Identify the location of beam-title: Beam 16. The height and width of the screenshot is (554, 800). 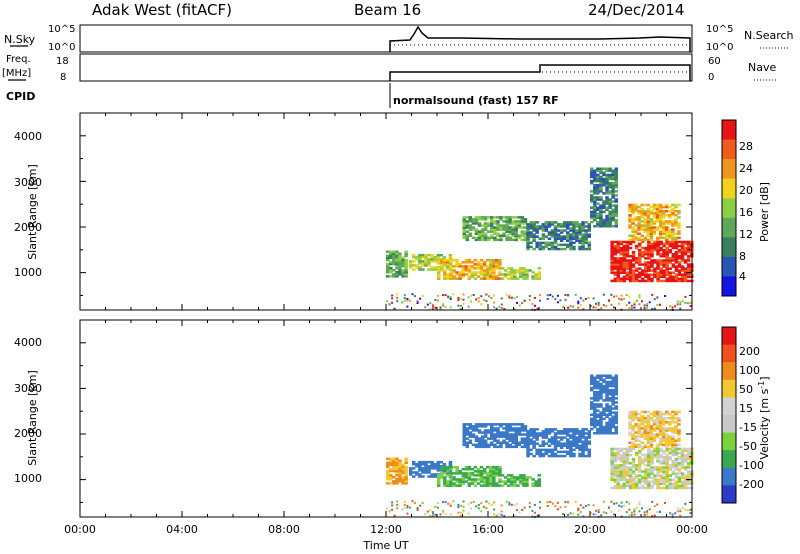
(387, 10).